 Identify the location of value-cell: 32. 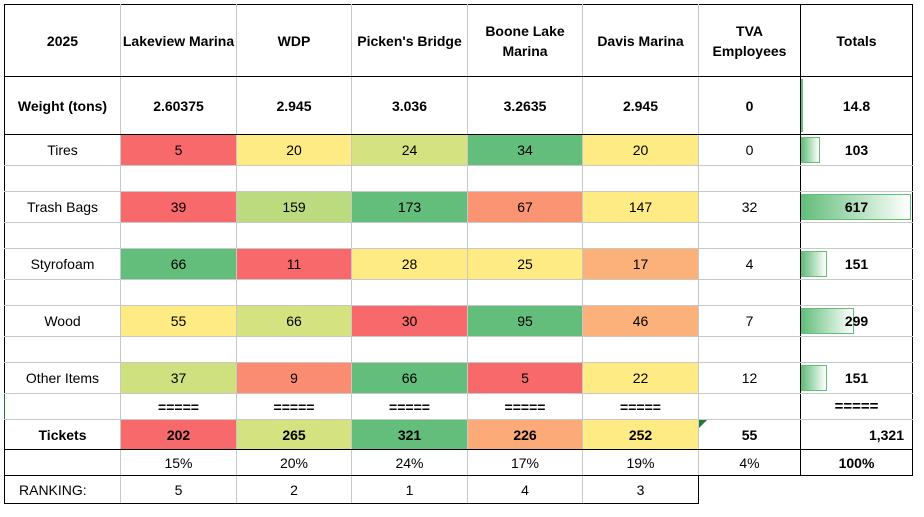
(749, 207).